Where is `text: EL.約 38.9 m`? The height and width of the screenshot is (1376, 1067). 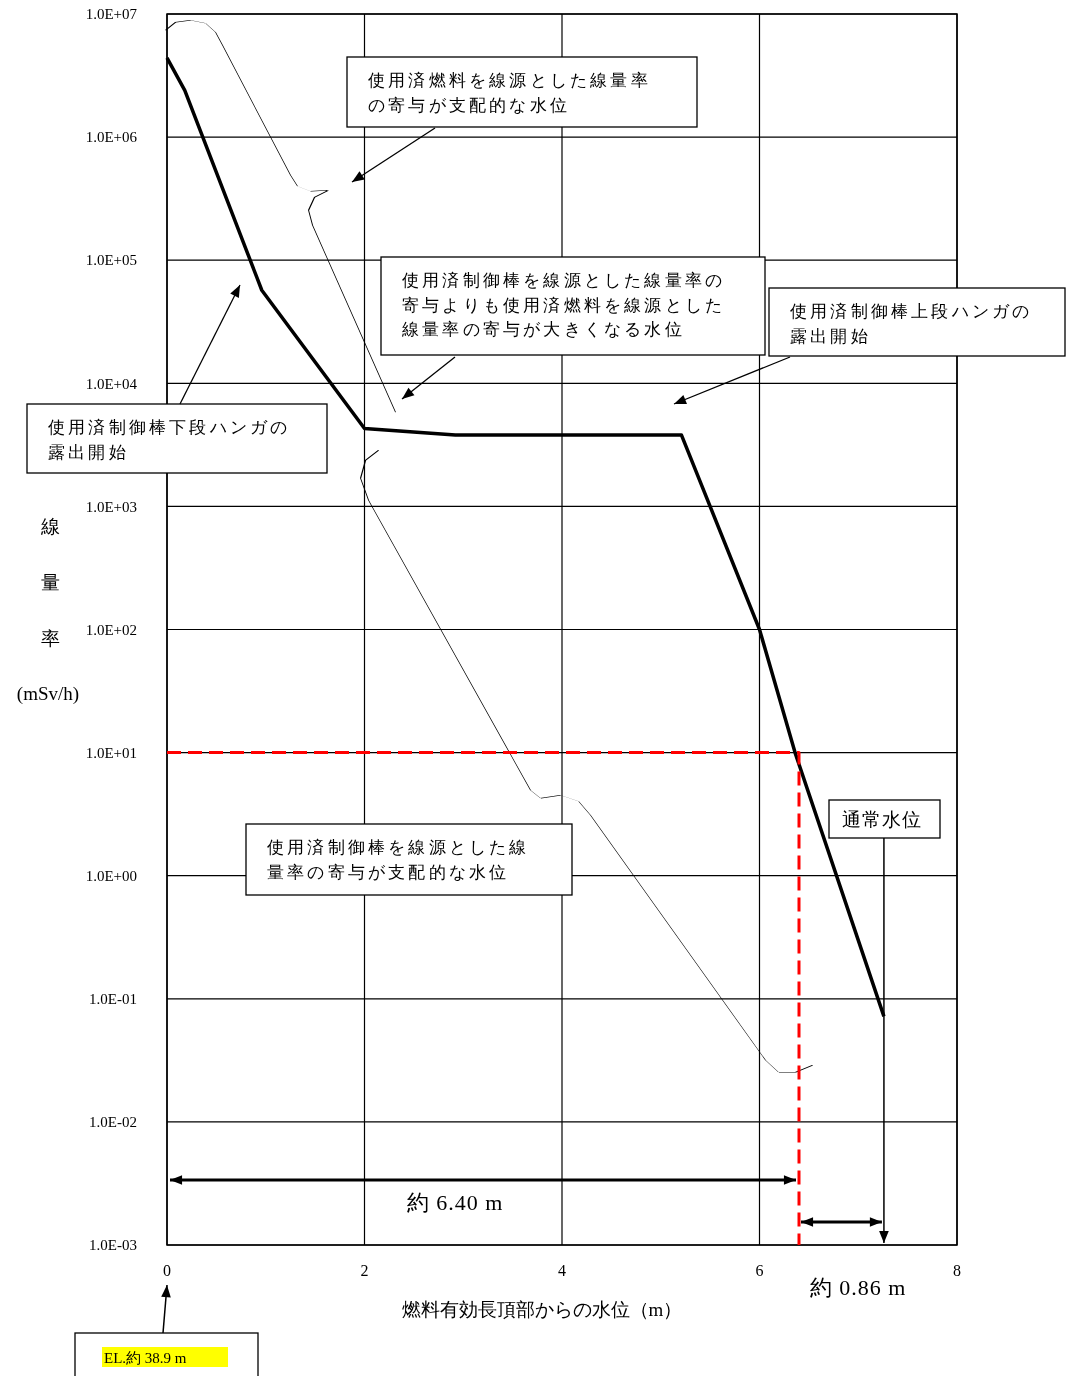
text: EL.約 38.9 m is located at coordinates (145, 1358).